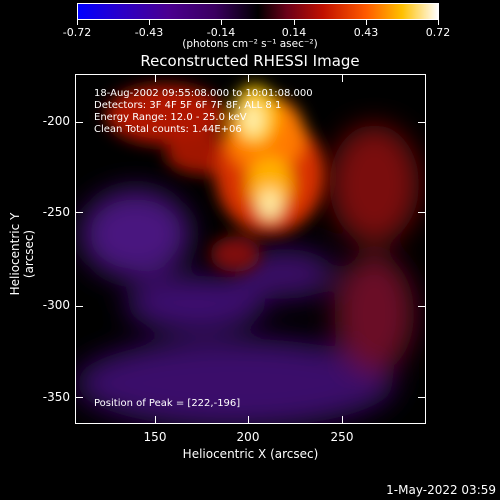 The image size is (500, 500). I want to click on info-clean-counts: Clean Total counts: 1.44E+06, so click(168, 129).